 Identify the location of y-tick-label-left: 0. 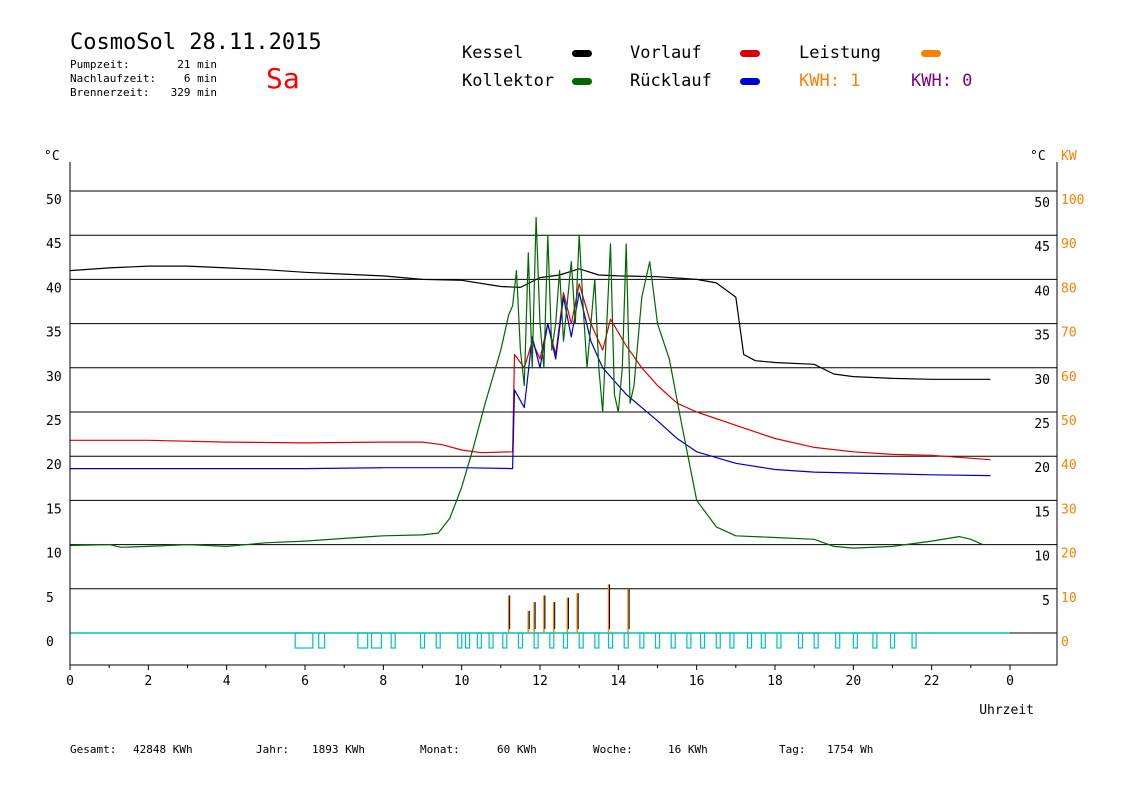
(50, 642).